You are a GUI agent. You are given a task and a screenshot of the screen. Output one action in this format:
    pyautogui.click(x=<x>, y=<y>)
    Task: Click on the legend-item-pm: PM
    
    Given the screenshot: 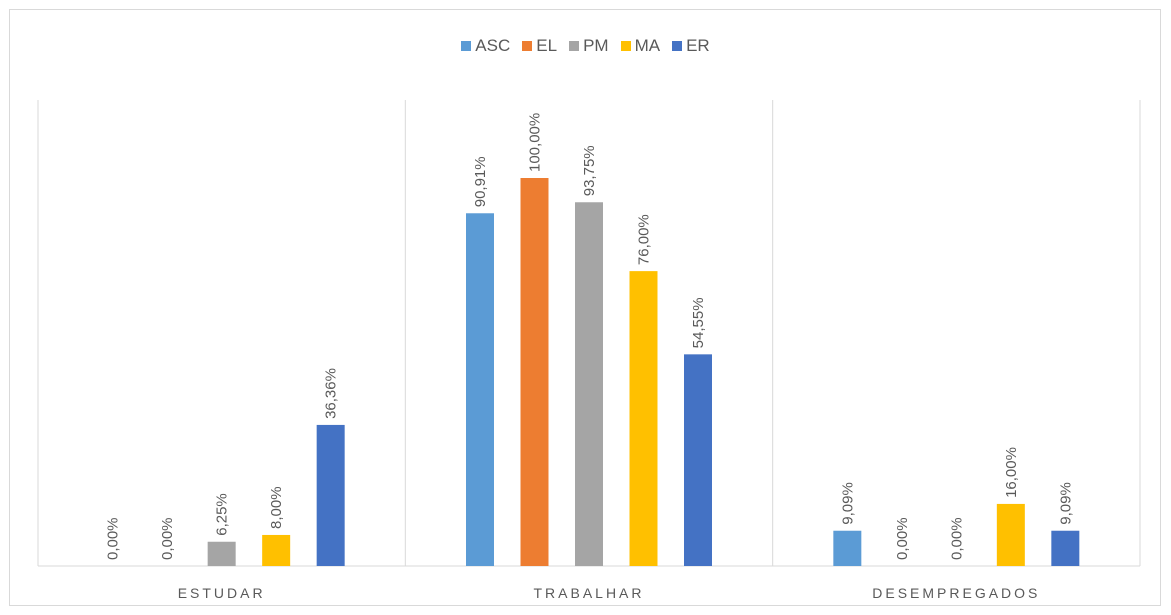 What is the action you would take?
    pyautogui.click(x=589, y=46)
    